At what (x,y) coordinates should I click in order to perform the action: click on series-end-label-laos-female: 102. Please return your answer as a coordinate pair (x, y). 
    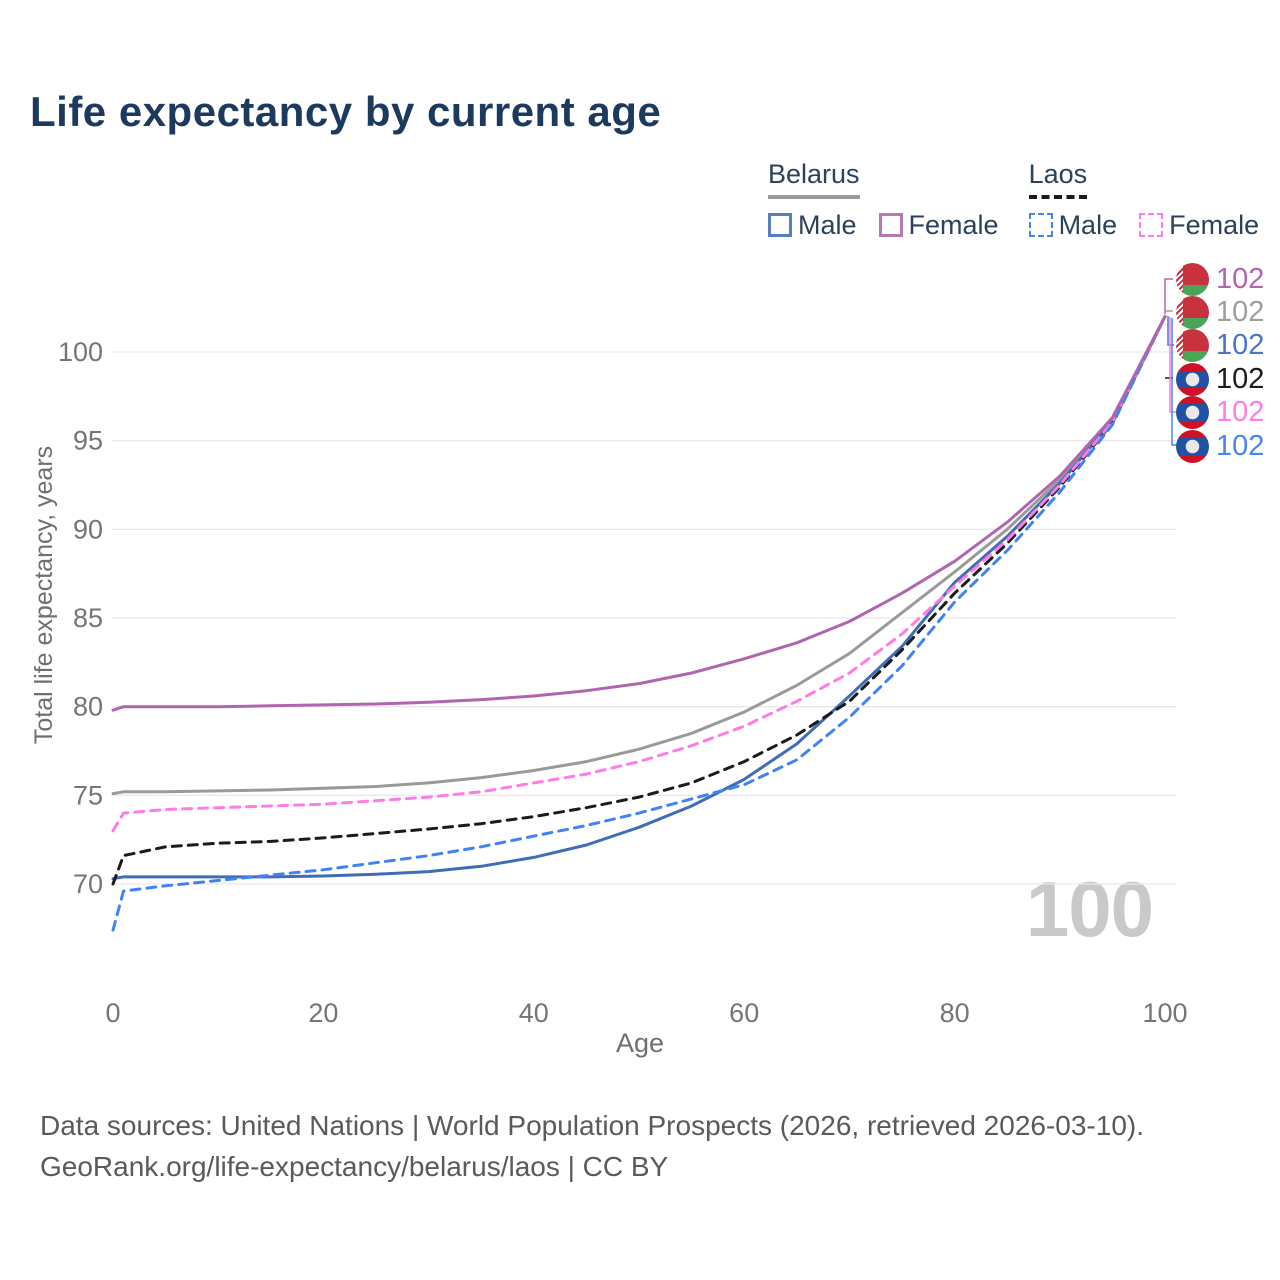
    Looking at the image, I should click on (1220, 412).